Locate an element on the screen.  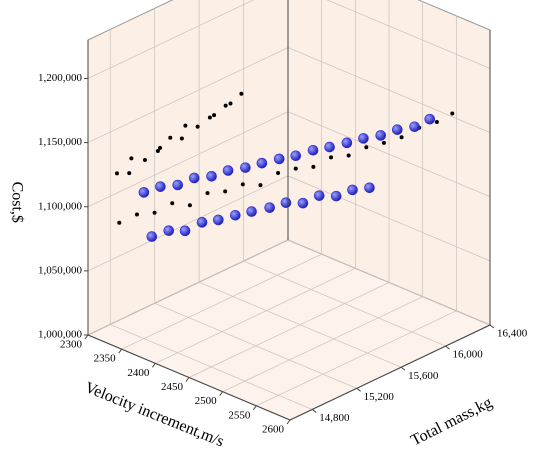
x-tick-label: 2550 is located at coordinates (239, 415).